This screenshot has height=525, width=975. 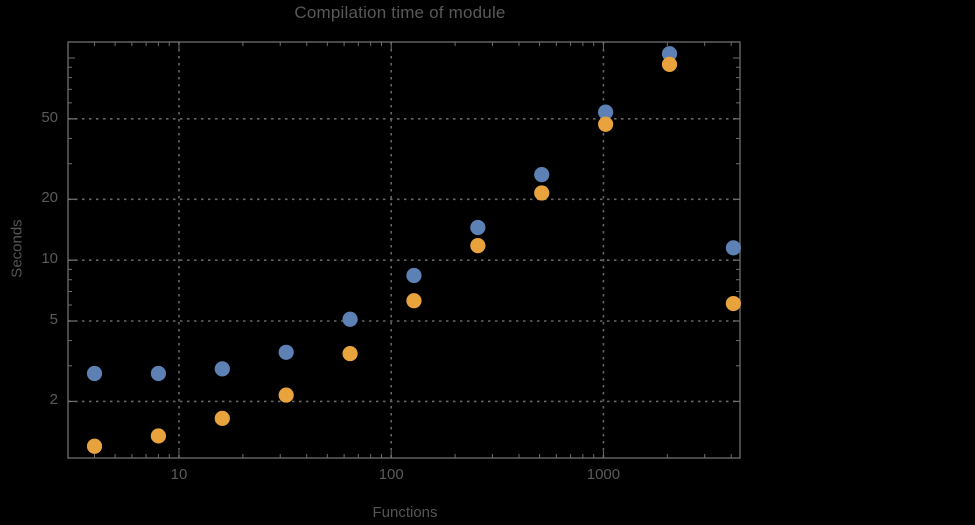 What do you see at coordinates (49, 198) in the screenshot?
I see `y-tick-label: 20` at bounding box center [49, 198].